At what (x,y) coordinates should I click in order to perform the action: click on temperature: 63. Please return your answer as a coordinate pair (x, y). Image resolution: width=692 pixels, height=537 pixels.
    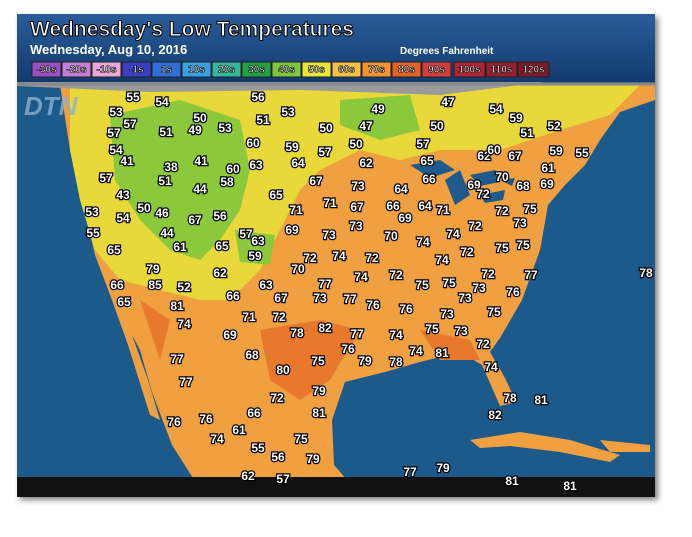
    Looking at the image, I should click on (258, 241).